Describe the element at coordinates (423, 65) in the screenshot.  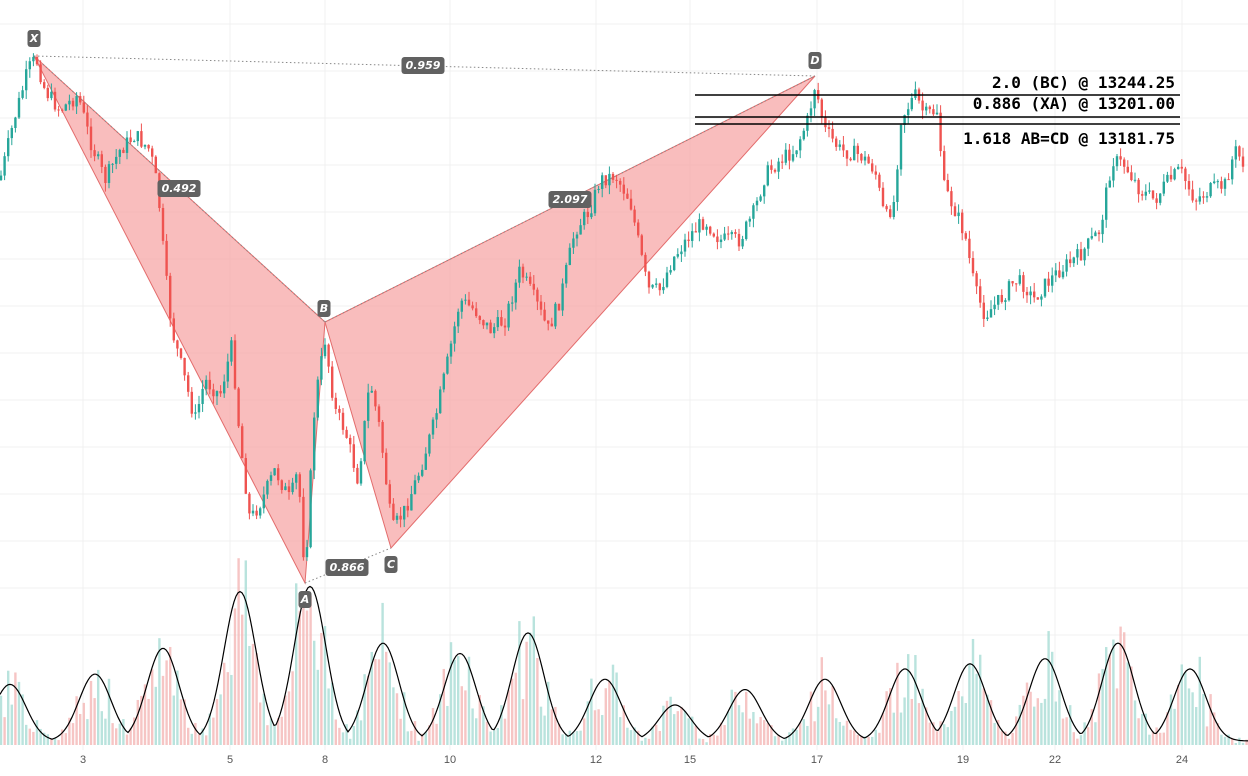
I see `ratio-x-d-label-text: 0.959` at that location.